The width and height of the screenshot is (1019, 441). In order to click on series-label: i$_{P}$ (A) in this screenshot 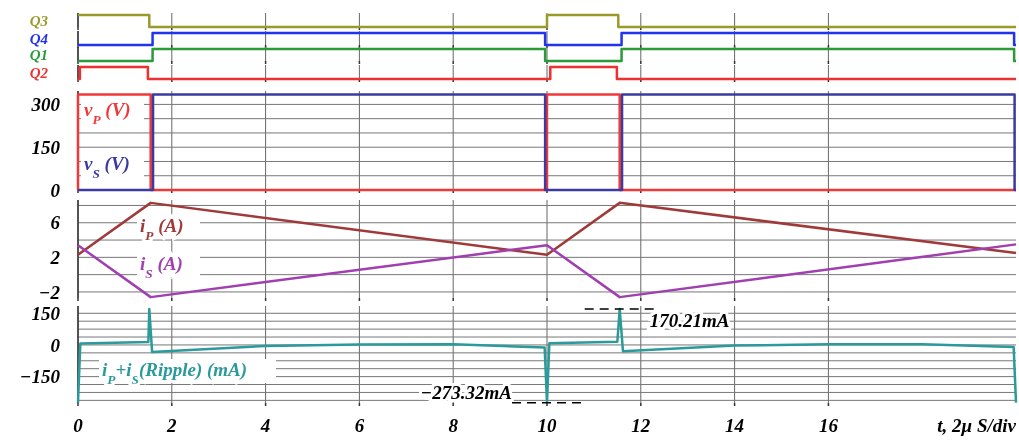, I will do `click(162, 229)`.